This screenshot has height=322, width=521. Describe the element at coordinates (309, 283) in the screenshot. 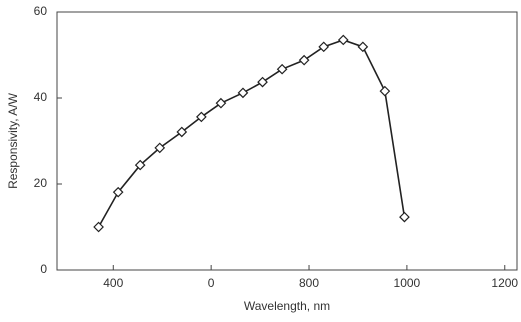

I see `x-tick-label: 800` at that location.